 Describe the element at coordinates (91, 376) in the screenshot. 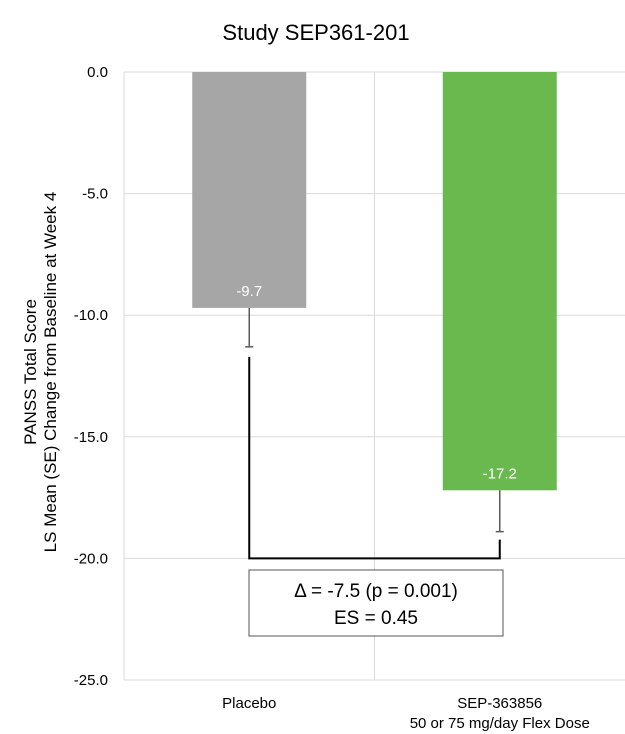

I see `y-tick-labels: 0.0 -5.0 -10.0 -15.0 -20.0 -25.0` at that location.